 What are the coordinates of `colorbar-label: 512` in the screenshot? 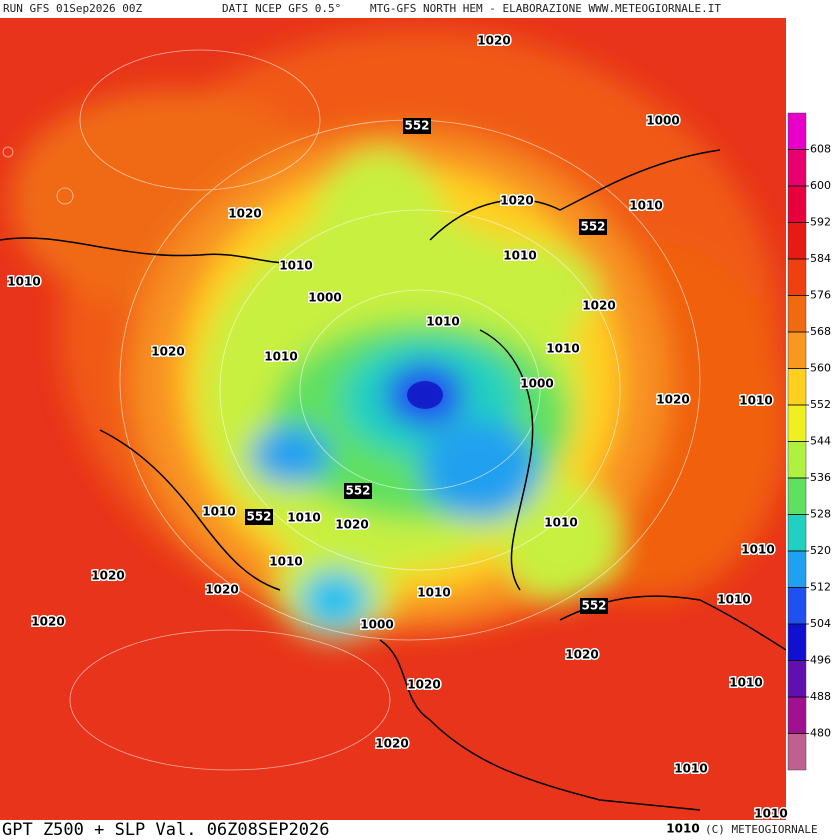 It's located at (820, 587).